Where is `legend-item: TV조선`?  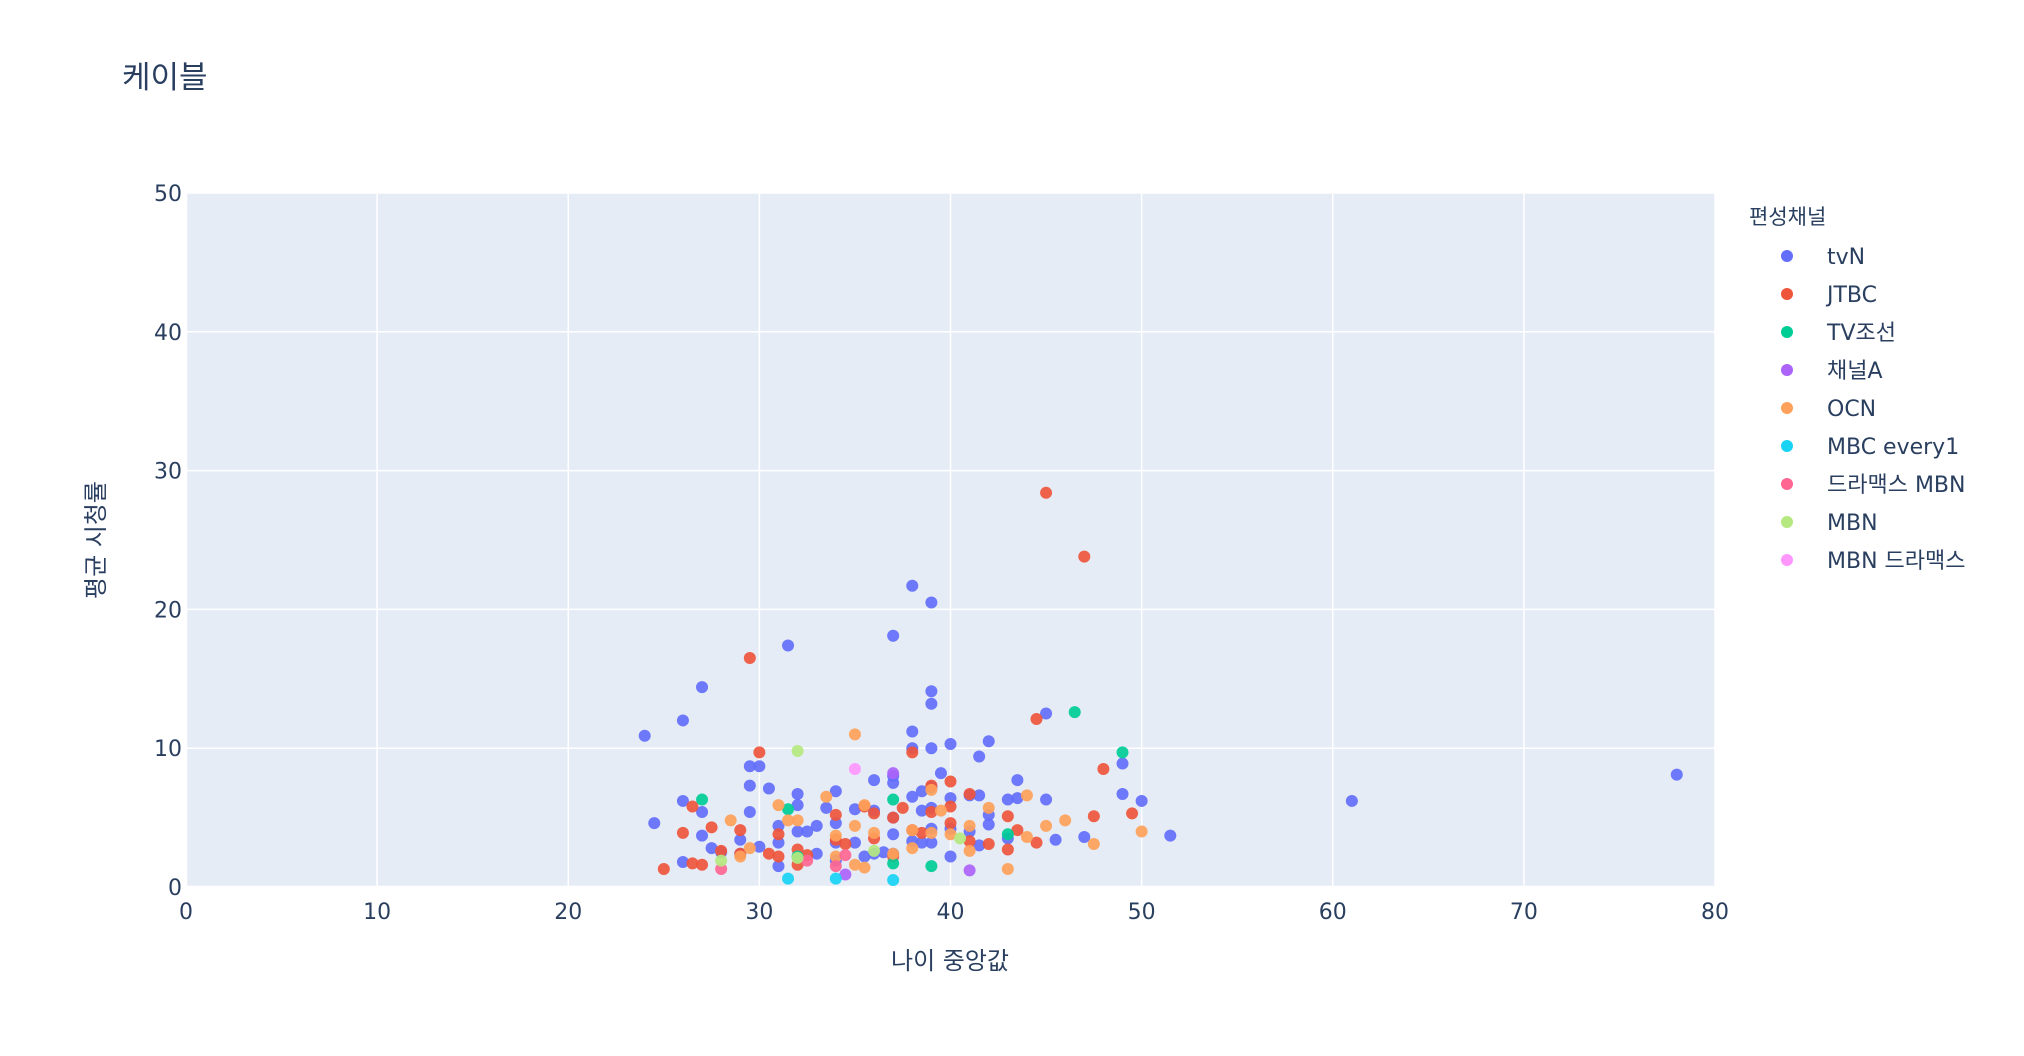
legend-item: TV조선 is located at coordinates (1838, 333).